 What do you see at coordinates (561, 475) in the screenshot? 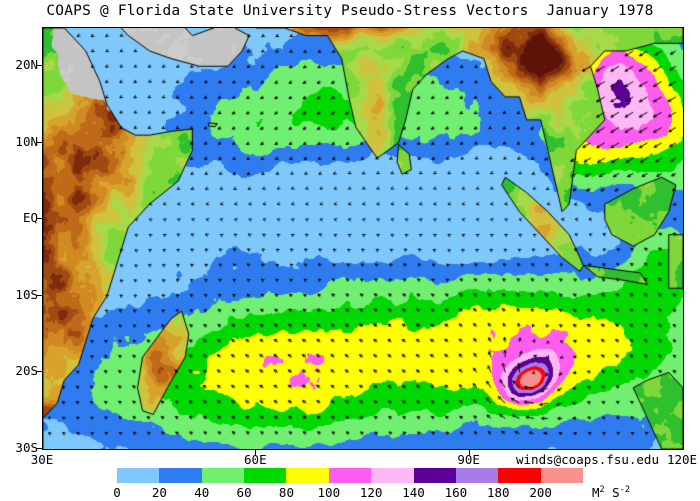
I see `colorbar-band->200` at bounding box center [561, 475].